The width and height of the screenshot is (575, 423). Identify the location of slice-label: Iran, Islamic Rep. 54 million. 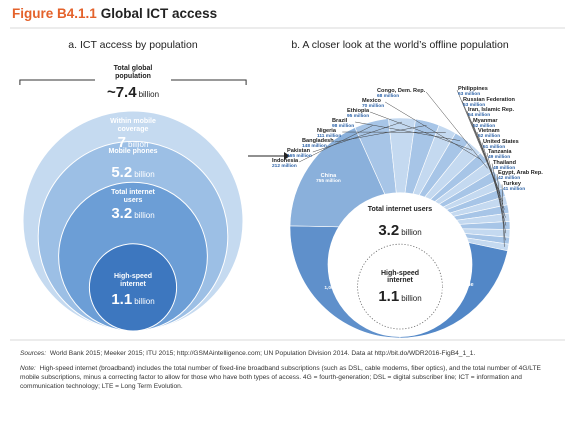
(491, 112).